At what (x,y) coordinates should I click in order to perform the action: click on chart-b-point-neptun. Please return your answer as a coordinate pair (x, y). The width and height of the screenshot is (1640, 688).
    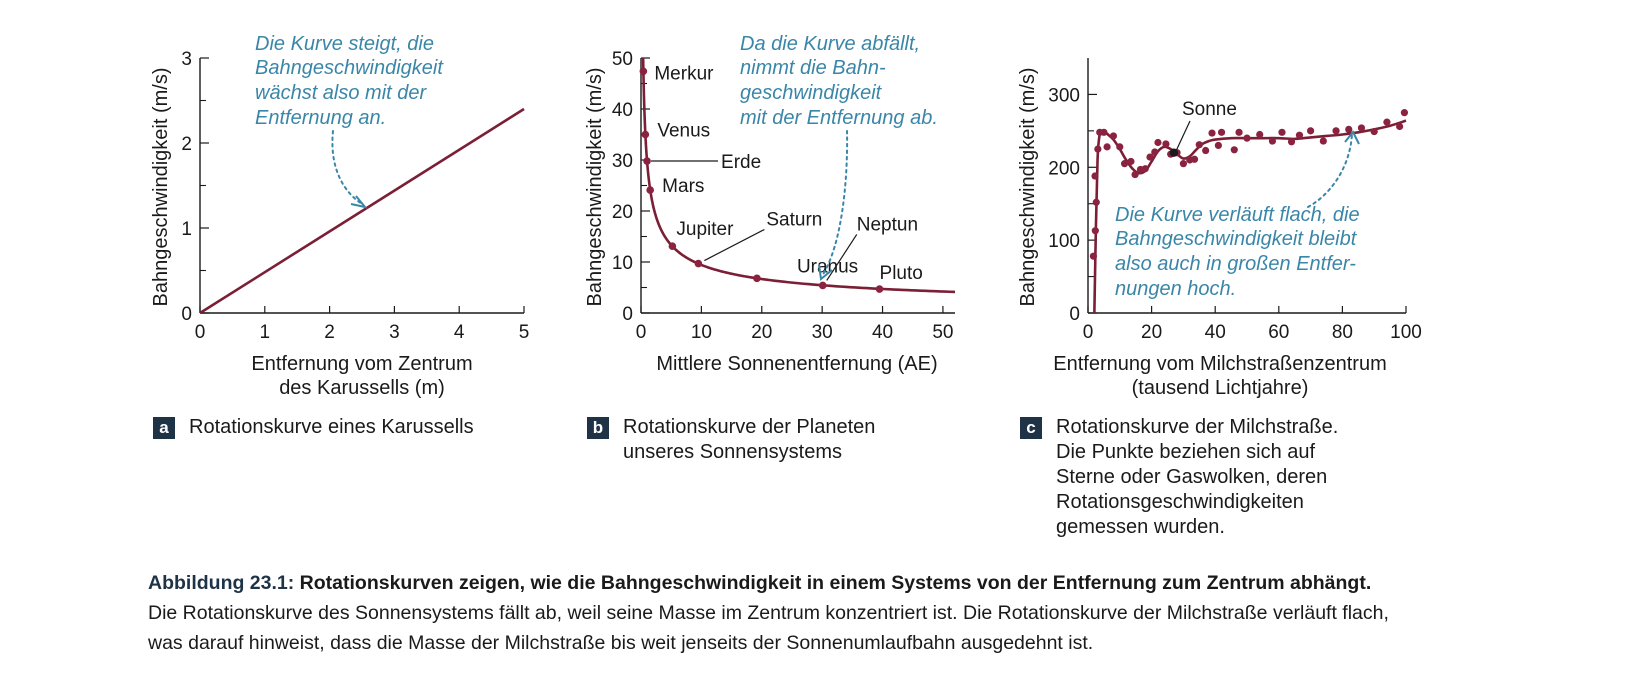
    Looking at the image, I should click on (822, 285).